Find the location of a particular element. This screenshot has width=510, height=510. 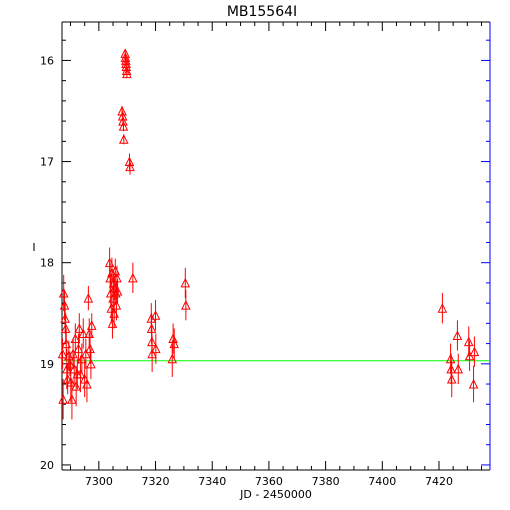

x-tick-label: 7340 is located at coordinates (212, 481).